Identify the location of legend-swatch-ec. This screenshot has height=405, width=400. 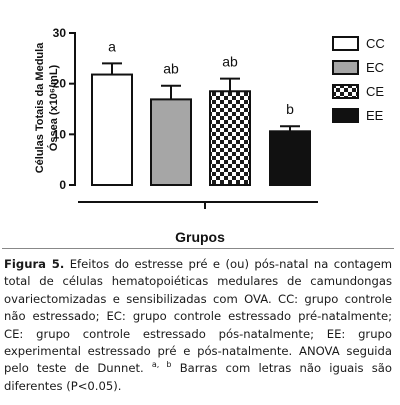
(345, 67).